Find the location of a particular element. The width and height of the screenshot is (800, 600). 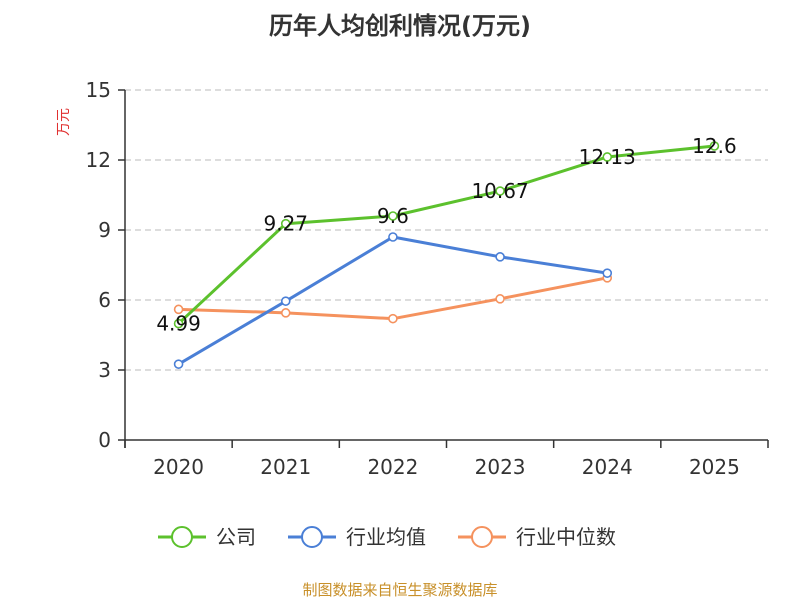

x-tick-label: 2023 is located at coordinates (500, 467).